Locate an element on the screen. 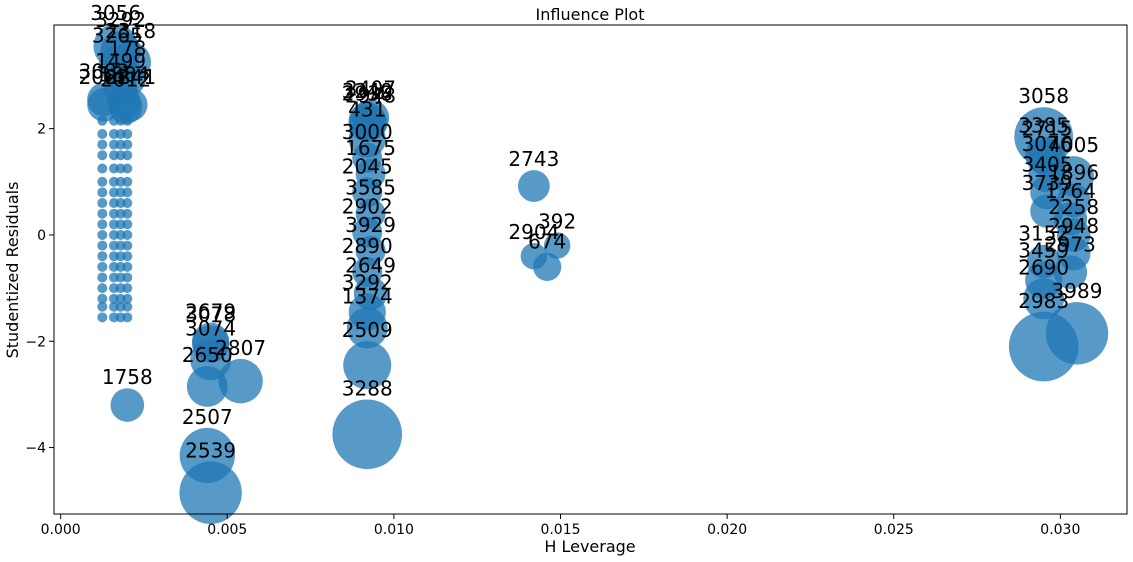  point-label-21: 3929 is located at coordinates (370, 225).